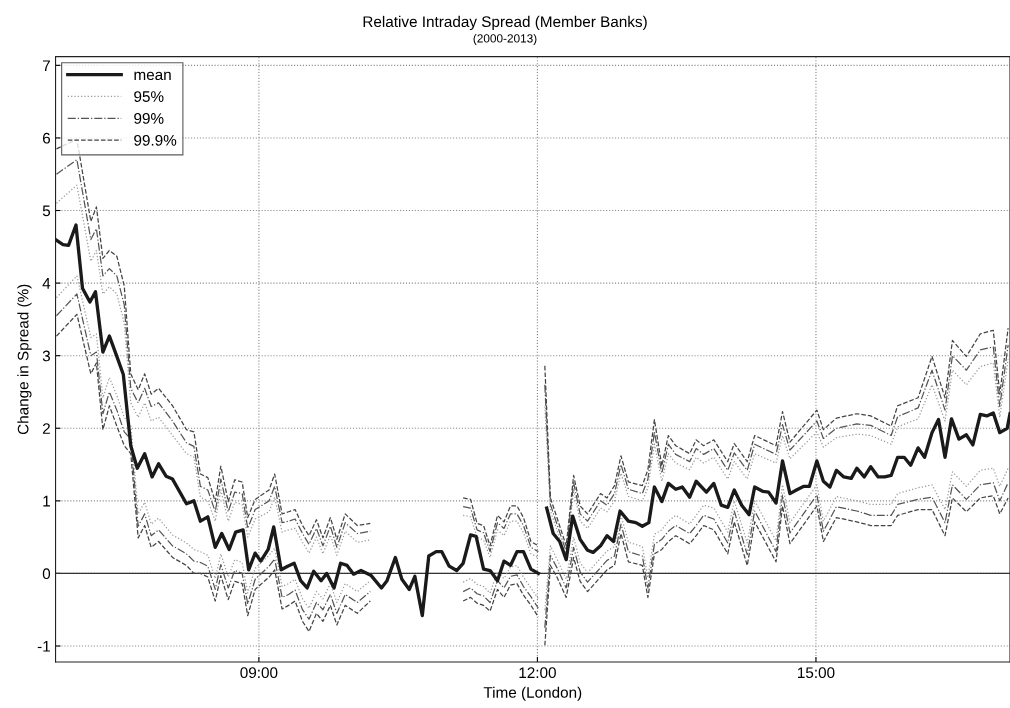 The height and width of the screenshot is (708, 1010). I want to click on y-tick-label: 3, so click(46, 356).